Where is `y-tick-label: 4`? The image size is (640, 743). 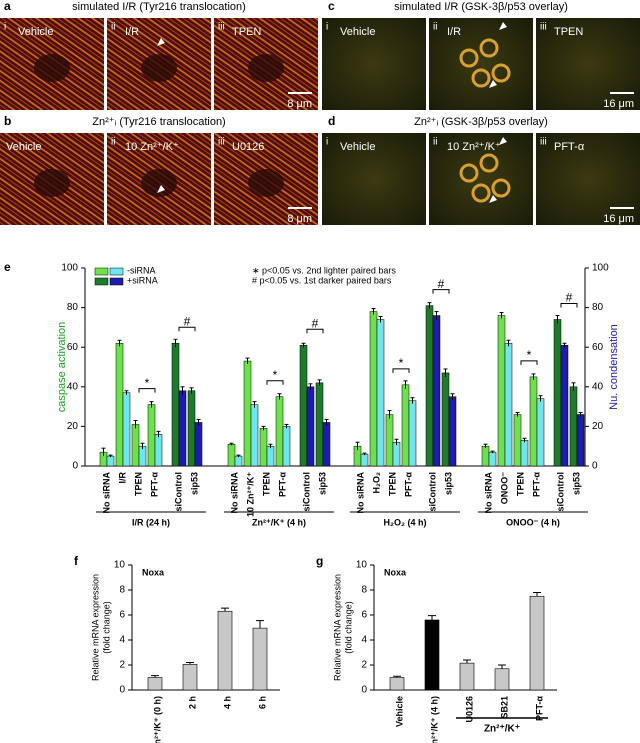 y-tick-label: 4 is located at coordinates (122, 640).